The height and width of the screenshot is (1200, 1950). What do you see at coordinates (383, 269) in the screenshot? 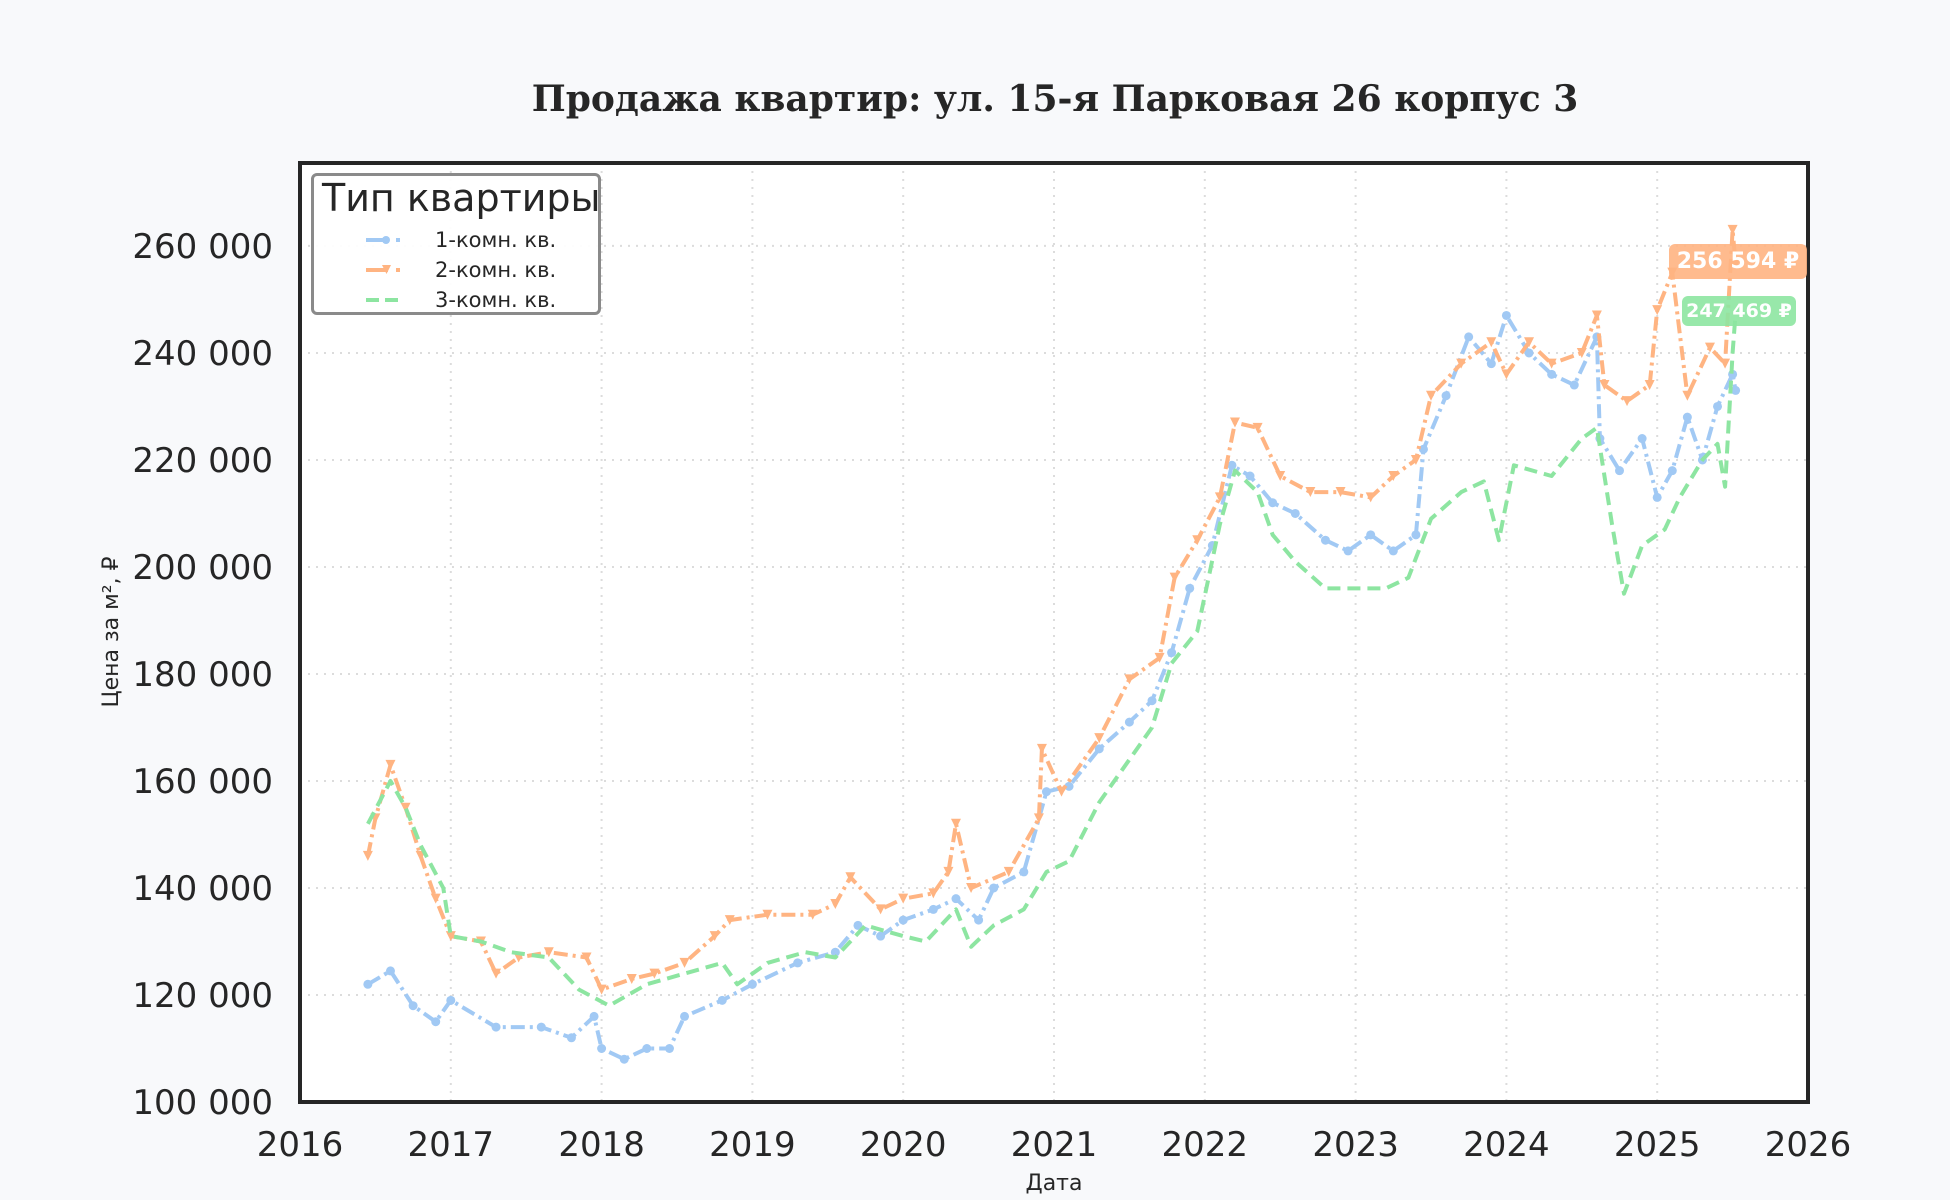
I see `dash-dot-triangle-line-icon` at bounding box center [383, 269].